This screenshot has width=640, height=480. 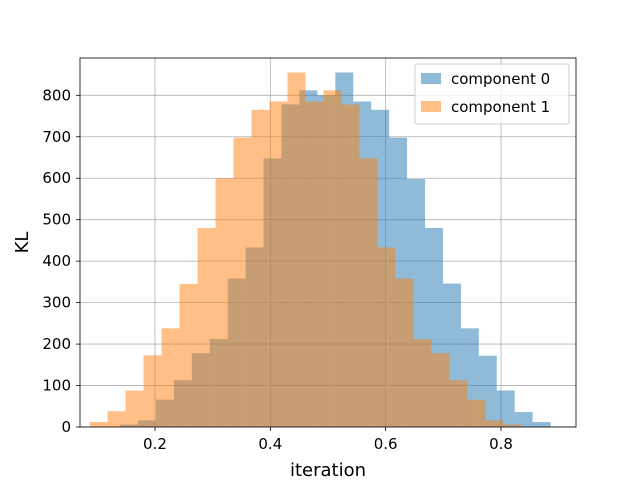 What do you see at coordinates (500, 107) in the screenshot?
I see `legend-label-component-1: component 1` at bounding box center [500, 107].